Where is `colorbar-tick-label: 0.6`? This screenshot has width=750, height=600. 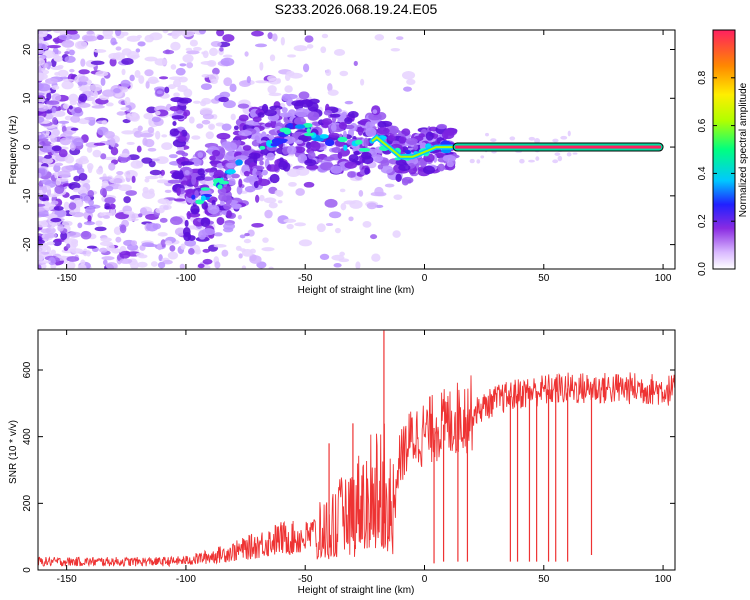
colorbar-tick-label: 0.6 is located at coordinates (702, 125).